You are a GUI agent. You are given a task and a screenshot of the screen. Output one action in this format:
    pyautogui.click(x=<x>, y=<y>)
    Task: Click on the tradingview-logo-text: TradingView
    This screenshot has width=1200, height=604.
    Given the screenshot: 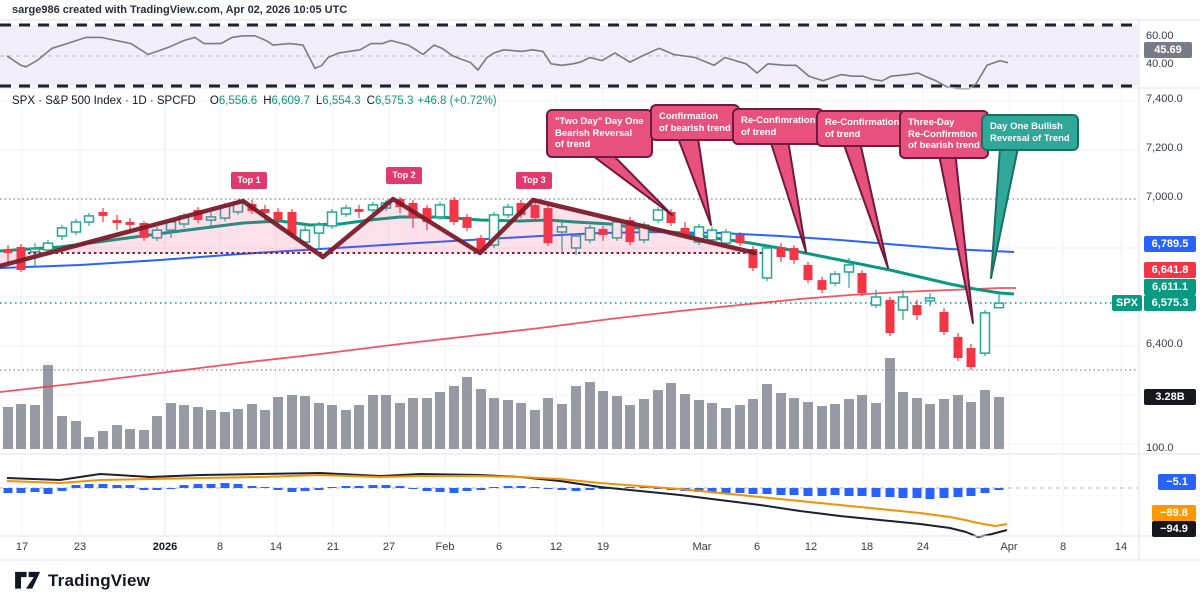 What is the action you would take?
    pyautogui.click(x=99, y=580)
    